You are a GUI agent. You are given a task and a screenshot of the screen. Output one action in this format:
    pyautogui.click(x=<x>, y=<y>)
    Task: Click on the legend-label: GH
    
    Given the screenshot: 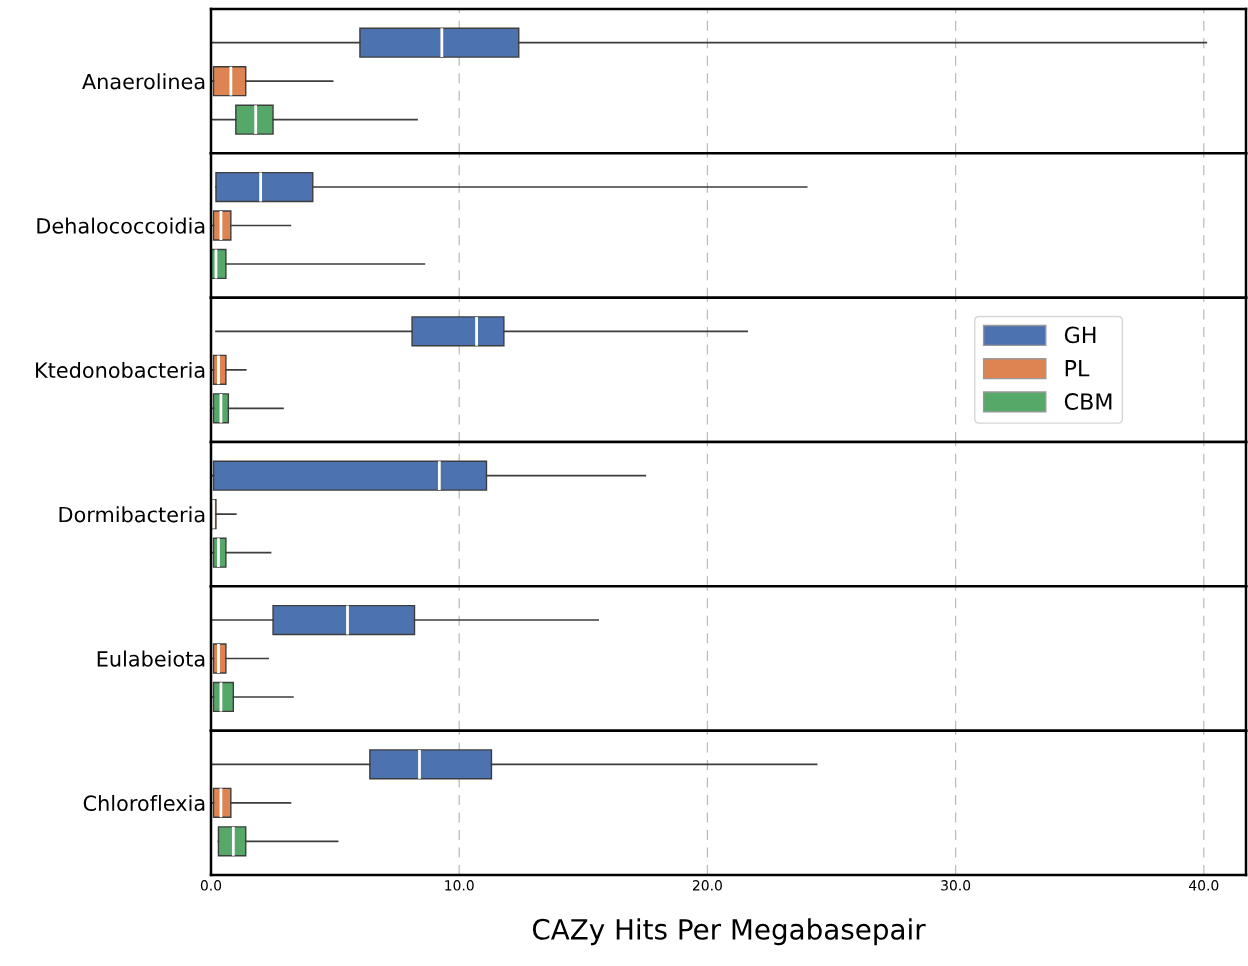 What is the action you would take?
    pyautogui.click(x=1080, y=335)
    